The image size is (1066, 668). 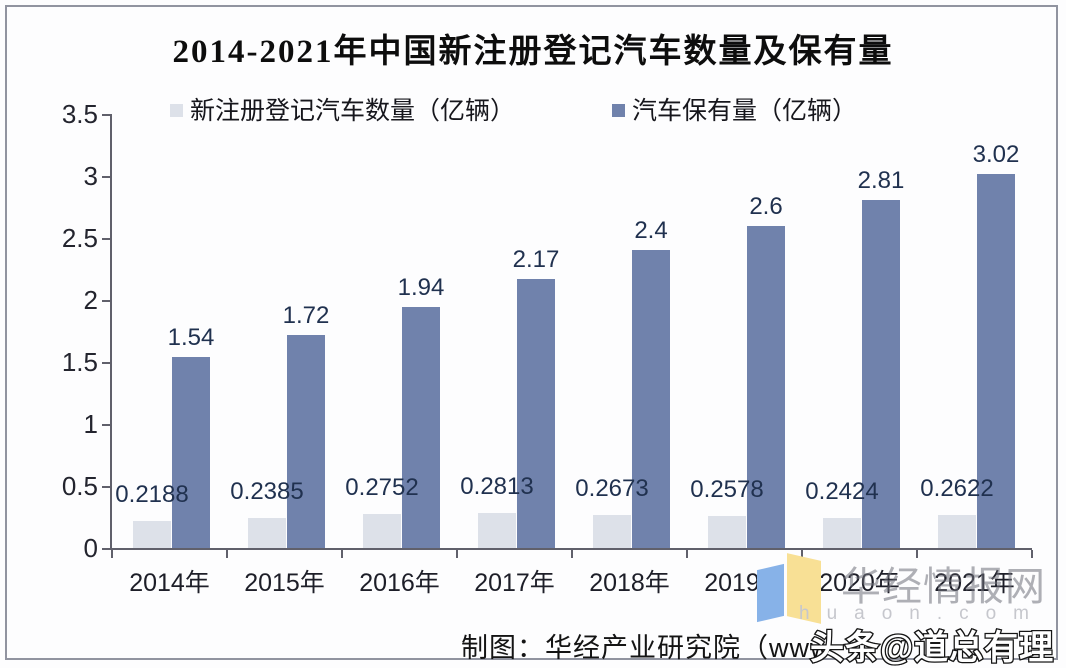 What do you see at coordinates (618, 110) in the screenshot?
I see `legend-swatch-ownership-icon` at bounding box center [618, 110].